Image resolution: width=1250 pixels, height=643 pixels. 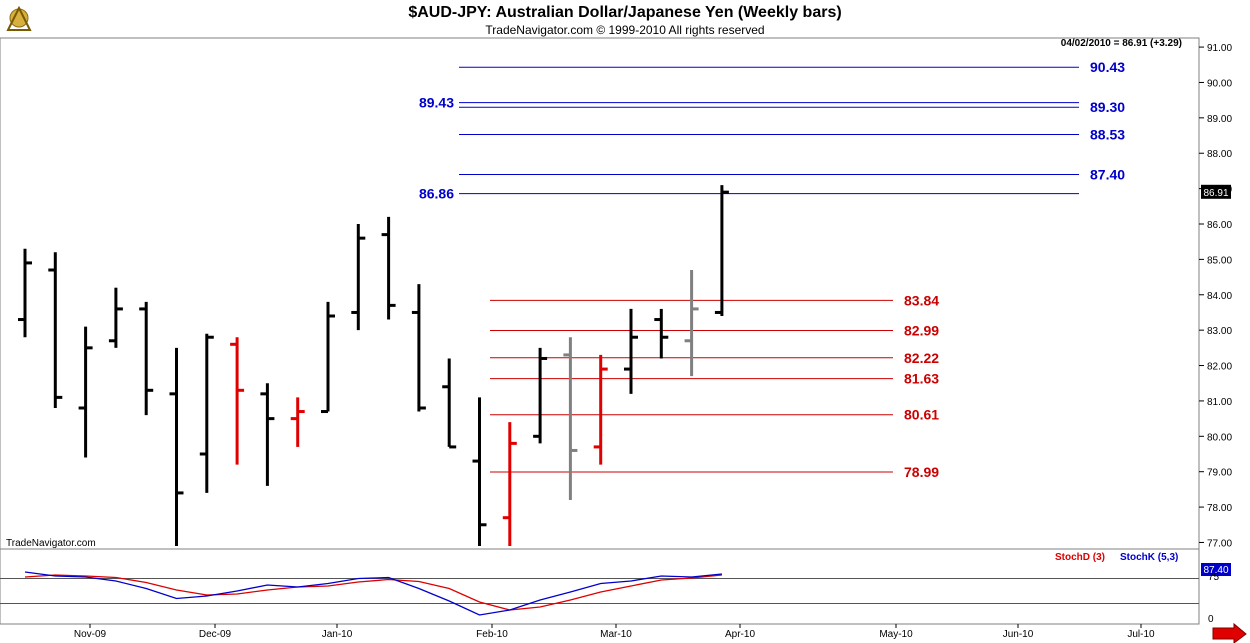 I want to click on stoch-k-line, so click(x=373, y=593).